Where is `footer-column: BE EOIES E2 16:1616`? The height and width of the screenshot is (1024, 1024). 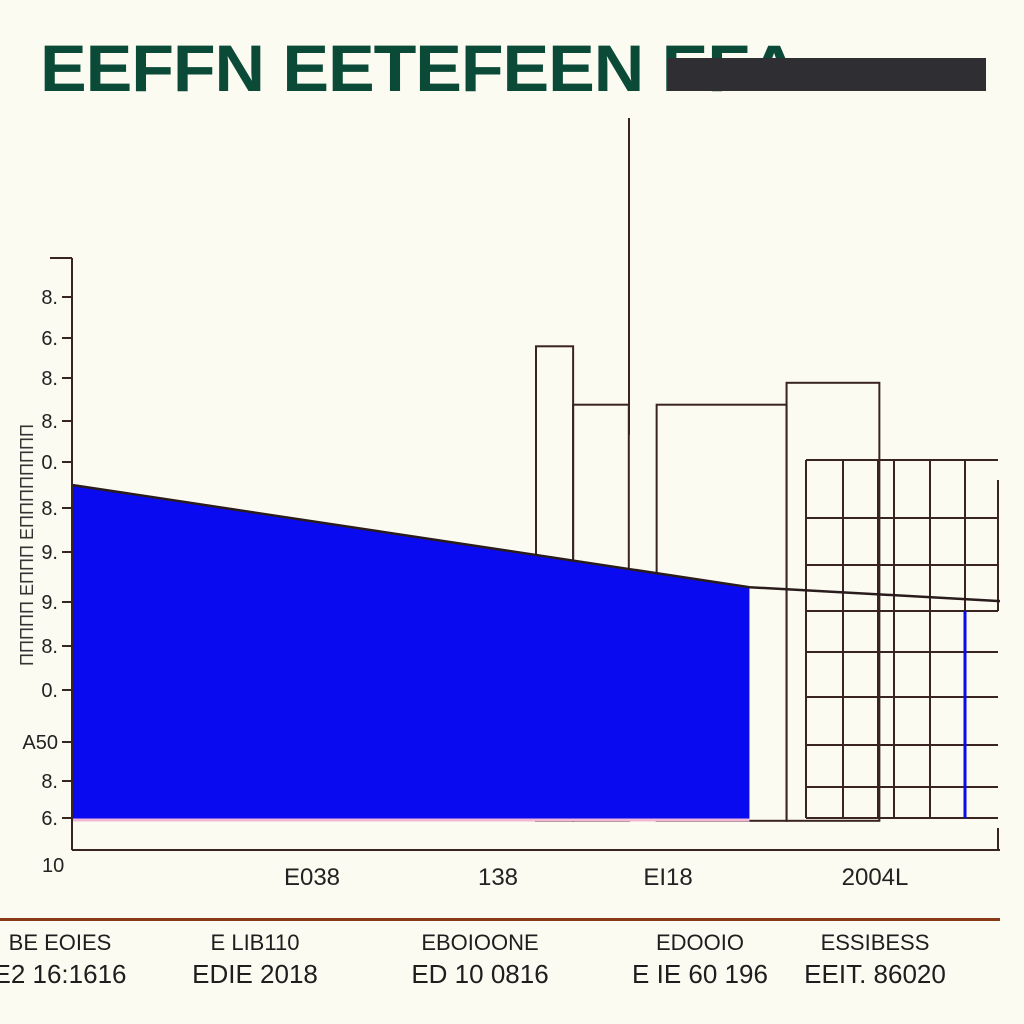
footer-column: BE EOIES E2 16:1616 is located at coordinates (77, 961).